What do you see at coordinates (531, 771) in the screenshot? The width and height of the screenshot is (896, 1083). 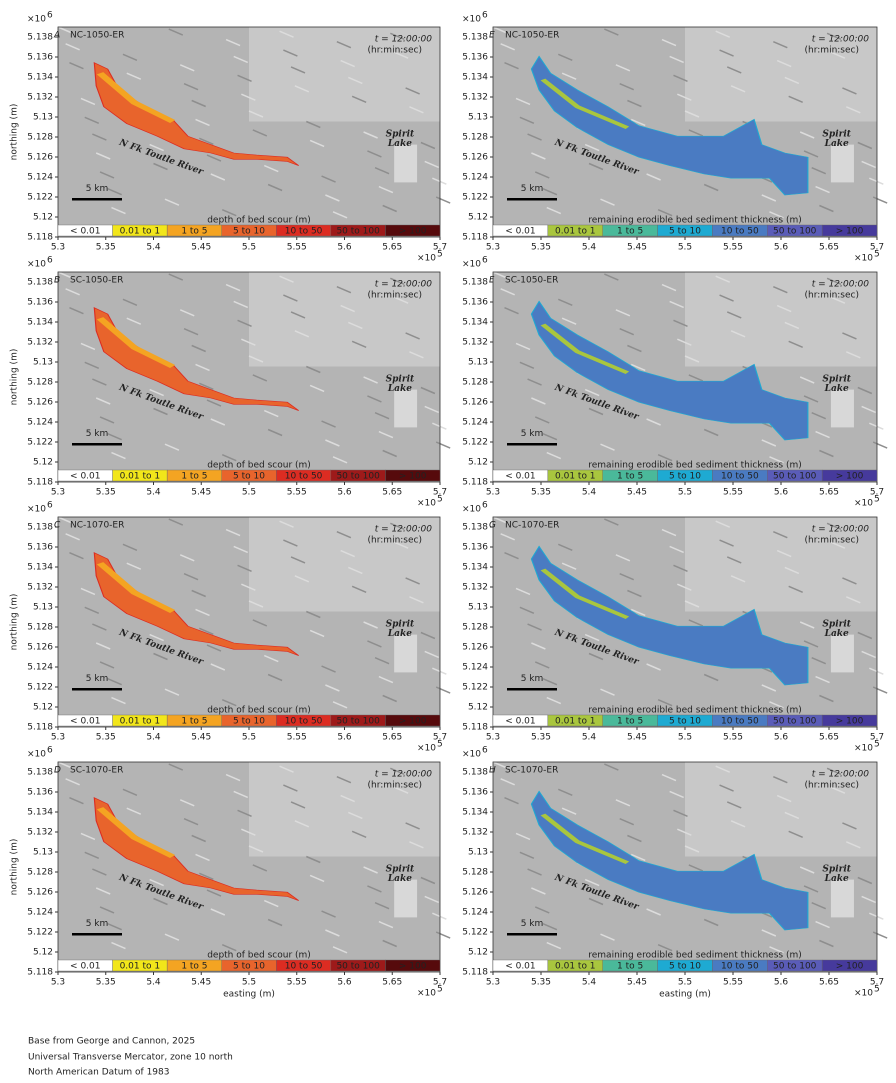 I see `scenario-name: SC-1070-ER` at bounding box center [531, 771].